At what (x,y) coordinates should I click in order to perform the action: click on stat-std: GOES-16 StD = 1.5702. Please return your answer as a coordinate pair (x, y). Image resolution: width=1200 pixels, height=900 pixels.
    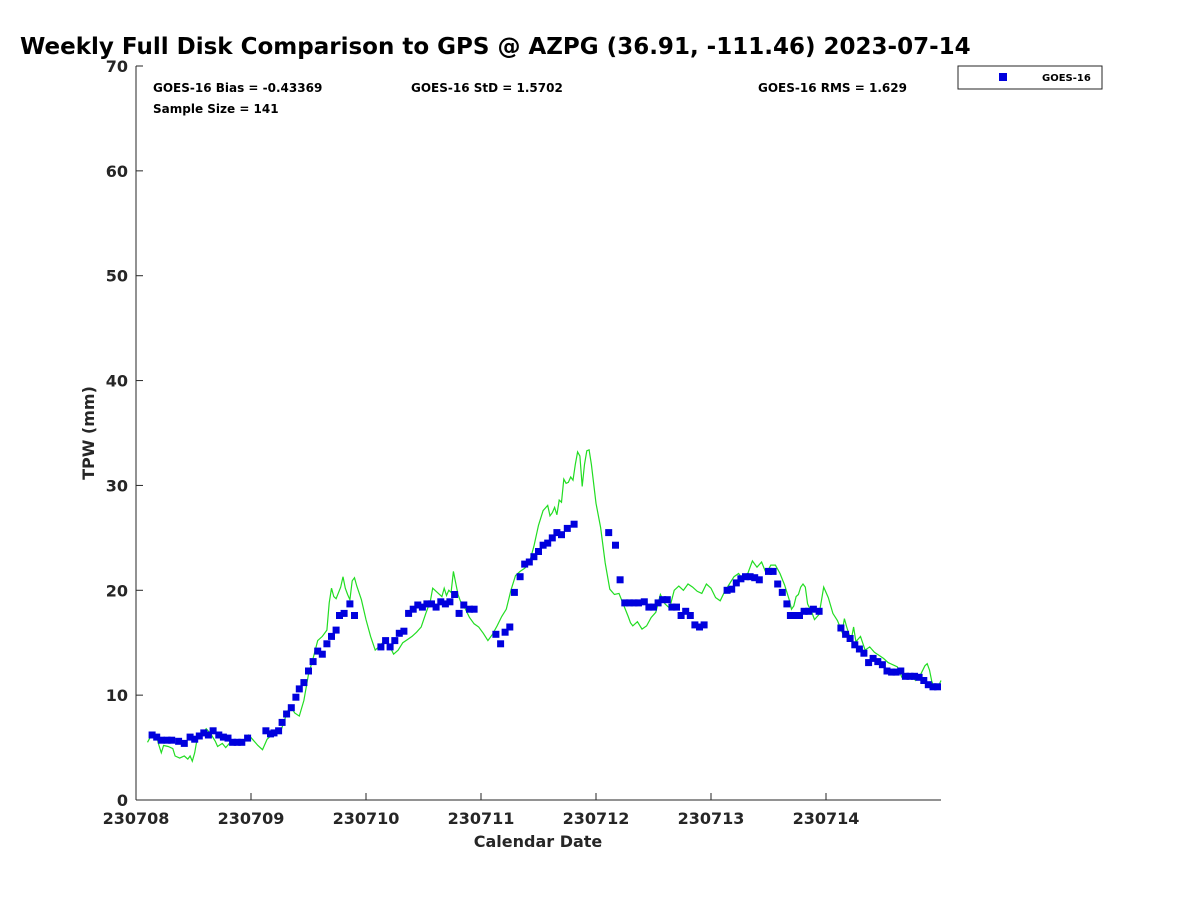
    Looking at the image, I should click on (487, 88).